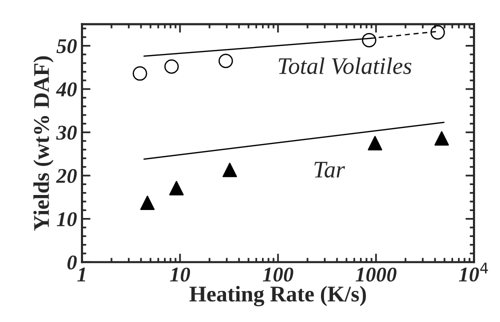 The image size is (500, 322). What do you see at coordinates (66, 176) in the screenshot?
I see `y-tick-label: 20` at bounding box center [66, 176].